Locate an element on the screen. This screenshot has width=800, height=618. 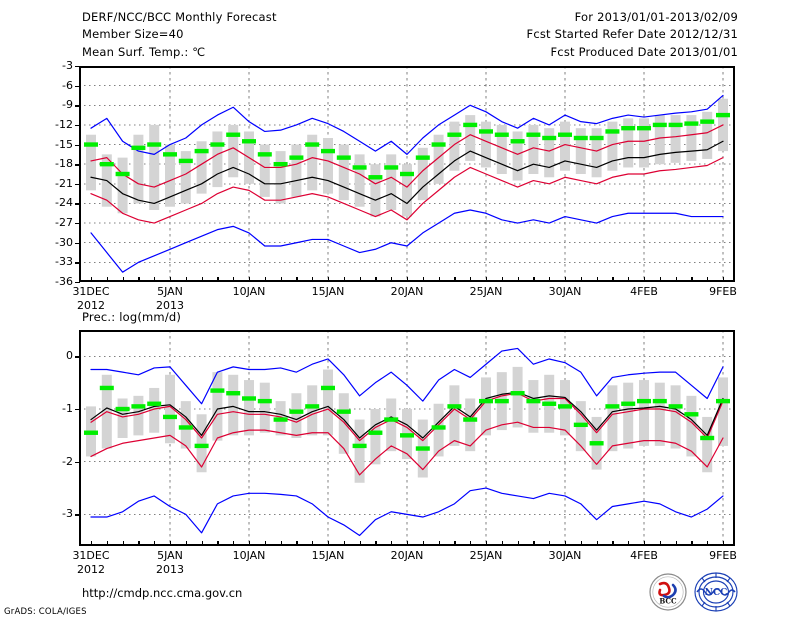
x-tick-label: 25JAN is located at coordinates (486, 555).